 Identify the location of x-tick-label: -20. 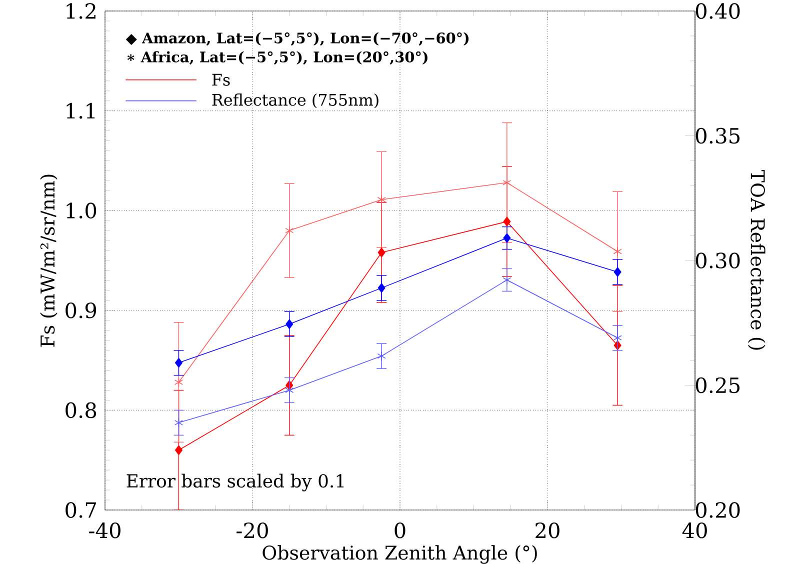
(252, 530).